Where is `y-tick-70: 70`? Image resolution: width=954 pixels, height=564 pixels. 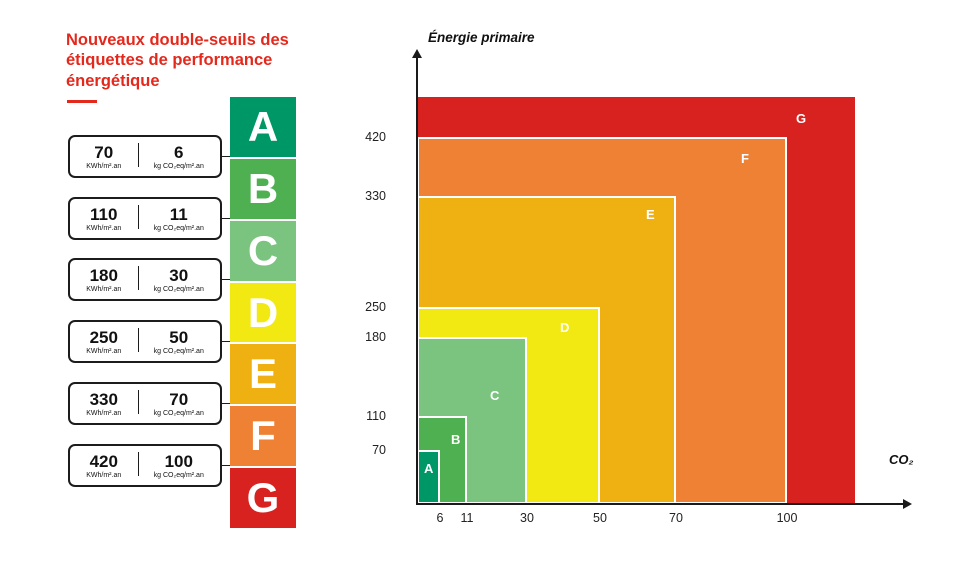 y-tick-70: 70 is located at coordinates (379, 450).